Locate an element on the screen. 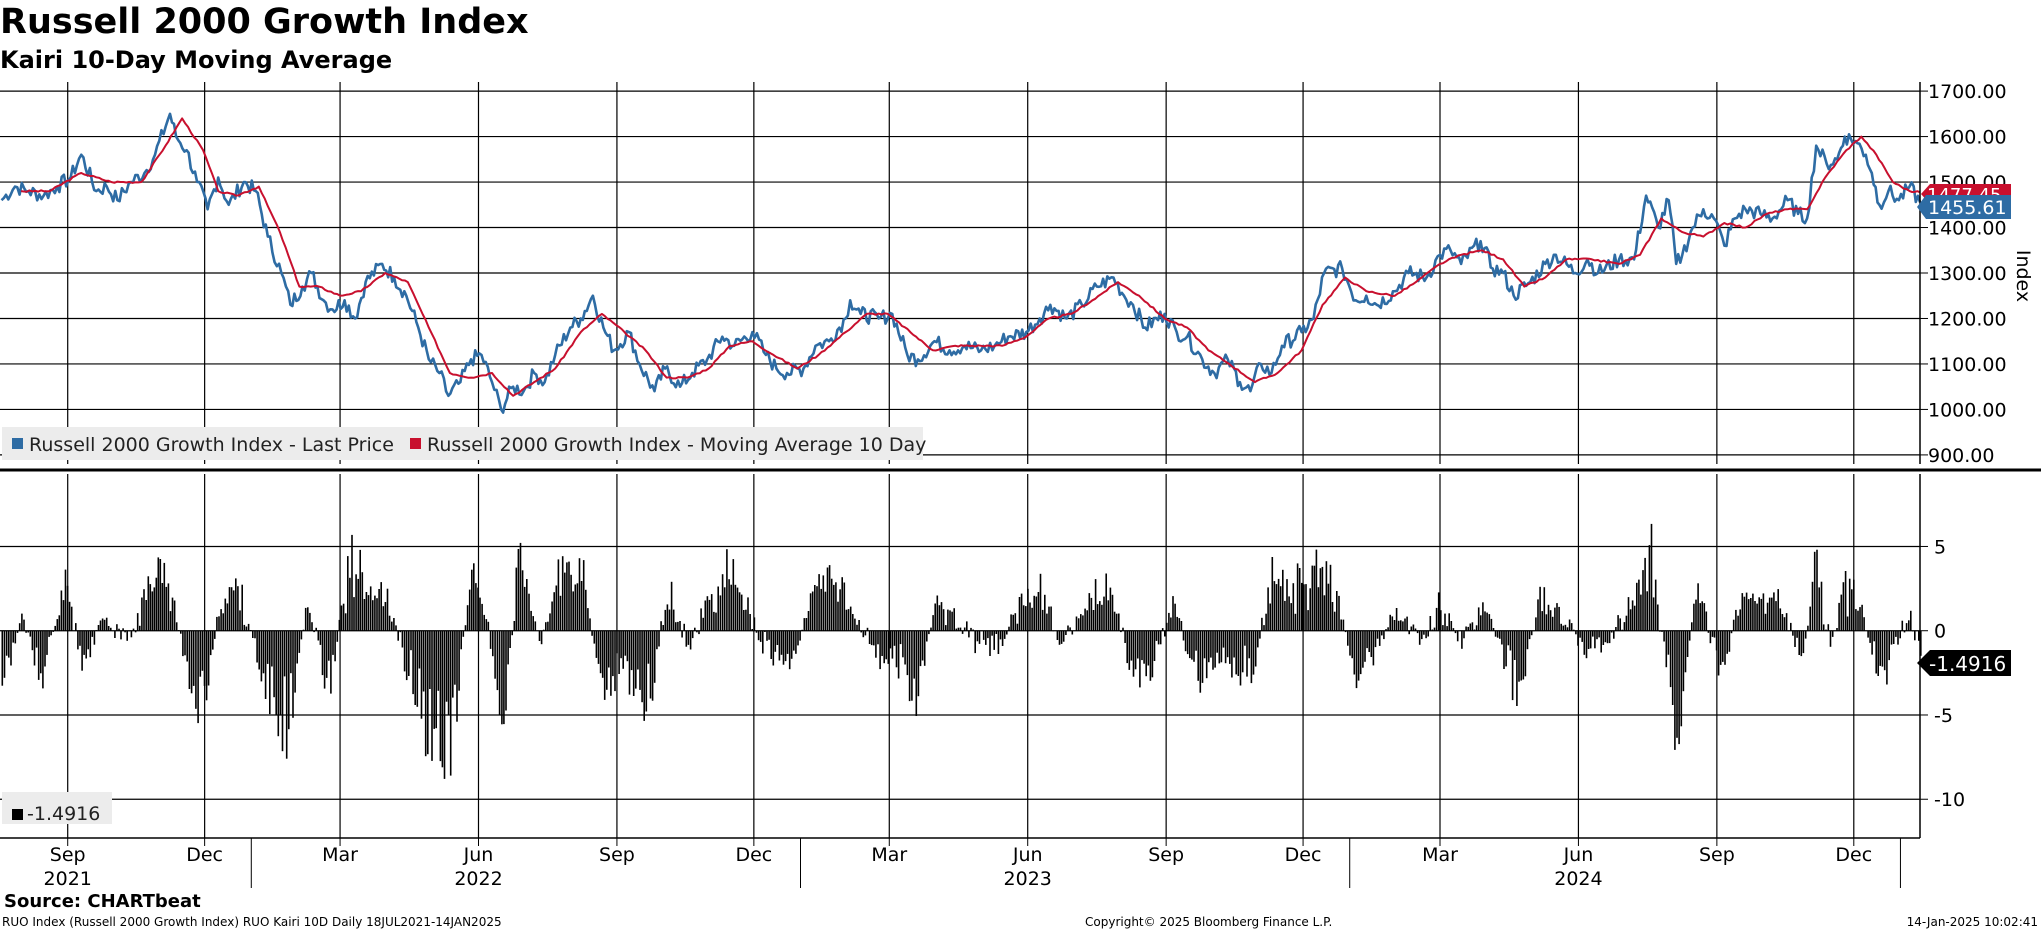 The height and width of the screenshot is (932, 2041). top-y-tick-label: 1600.00 is located at coordinates (1967, 138).